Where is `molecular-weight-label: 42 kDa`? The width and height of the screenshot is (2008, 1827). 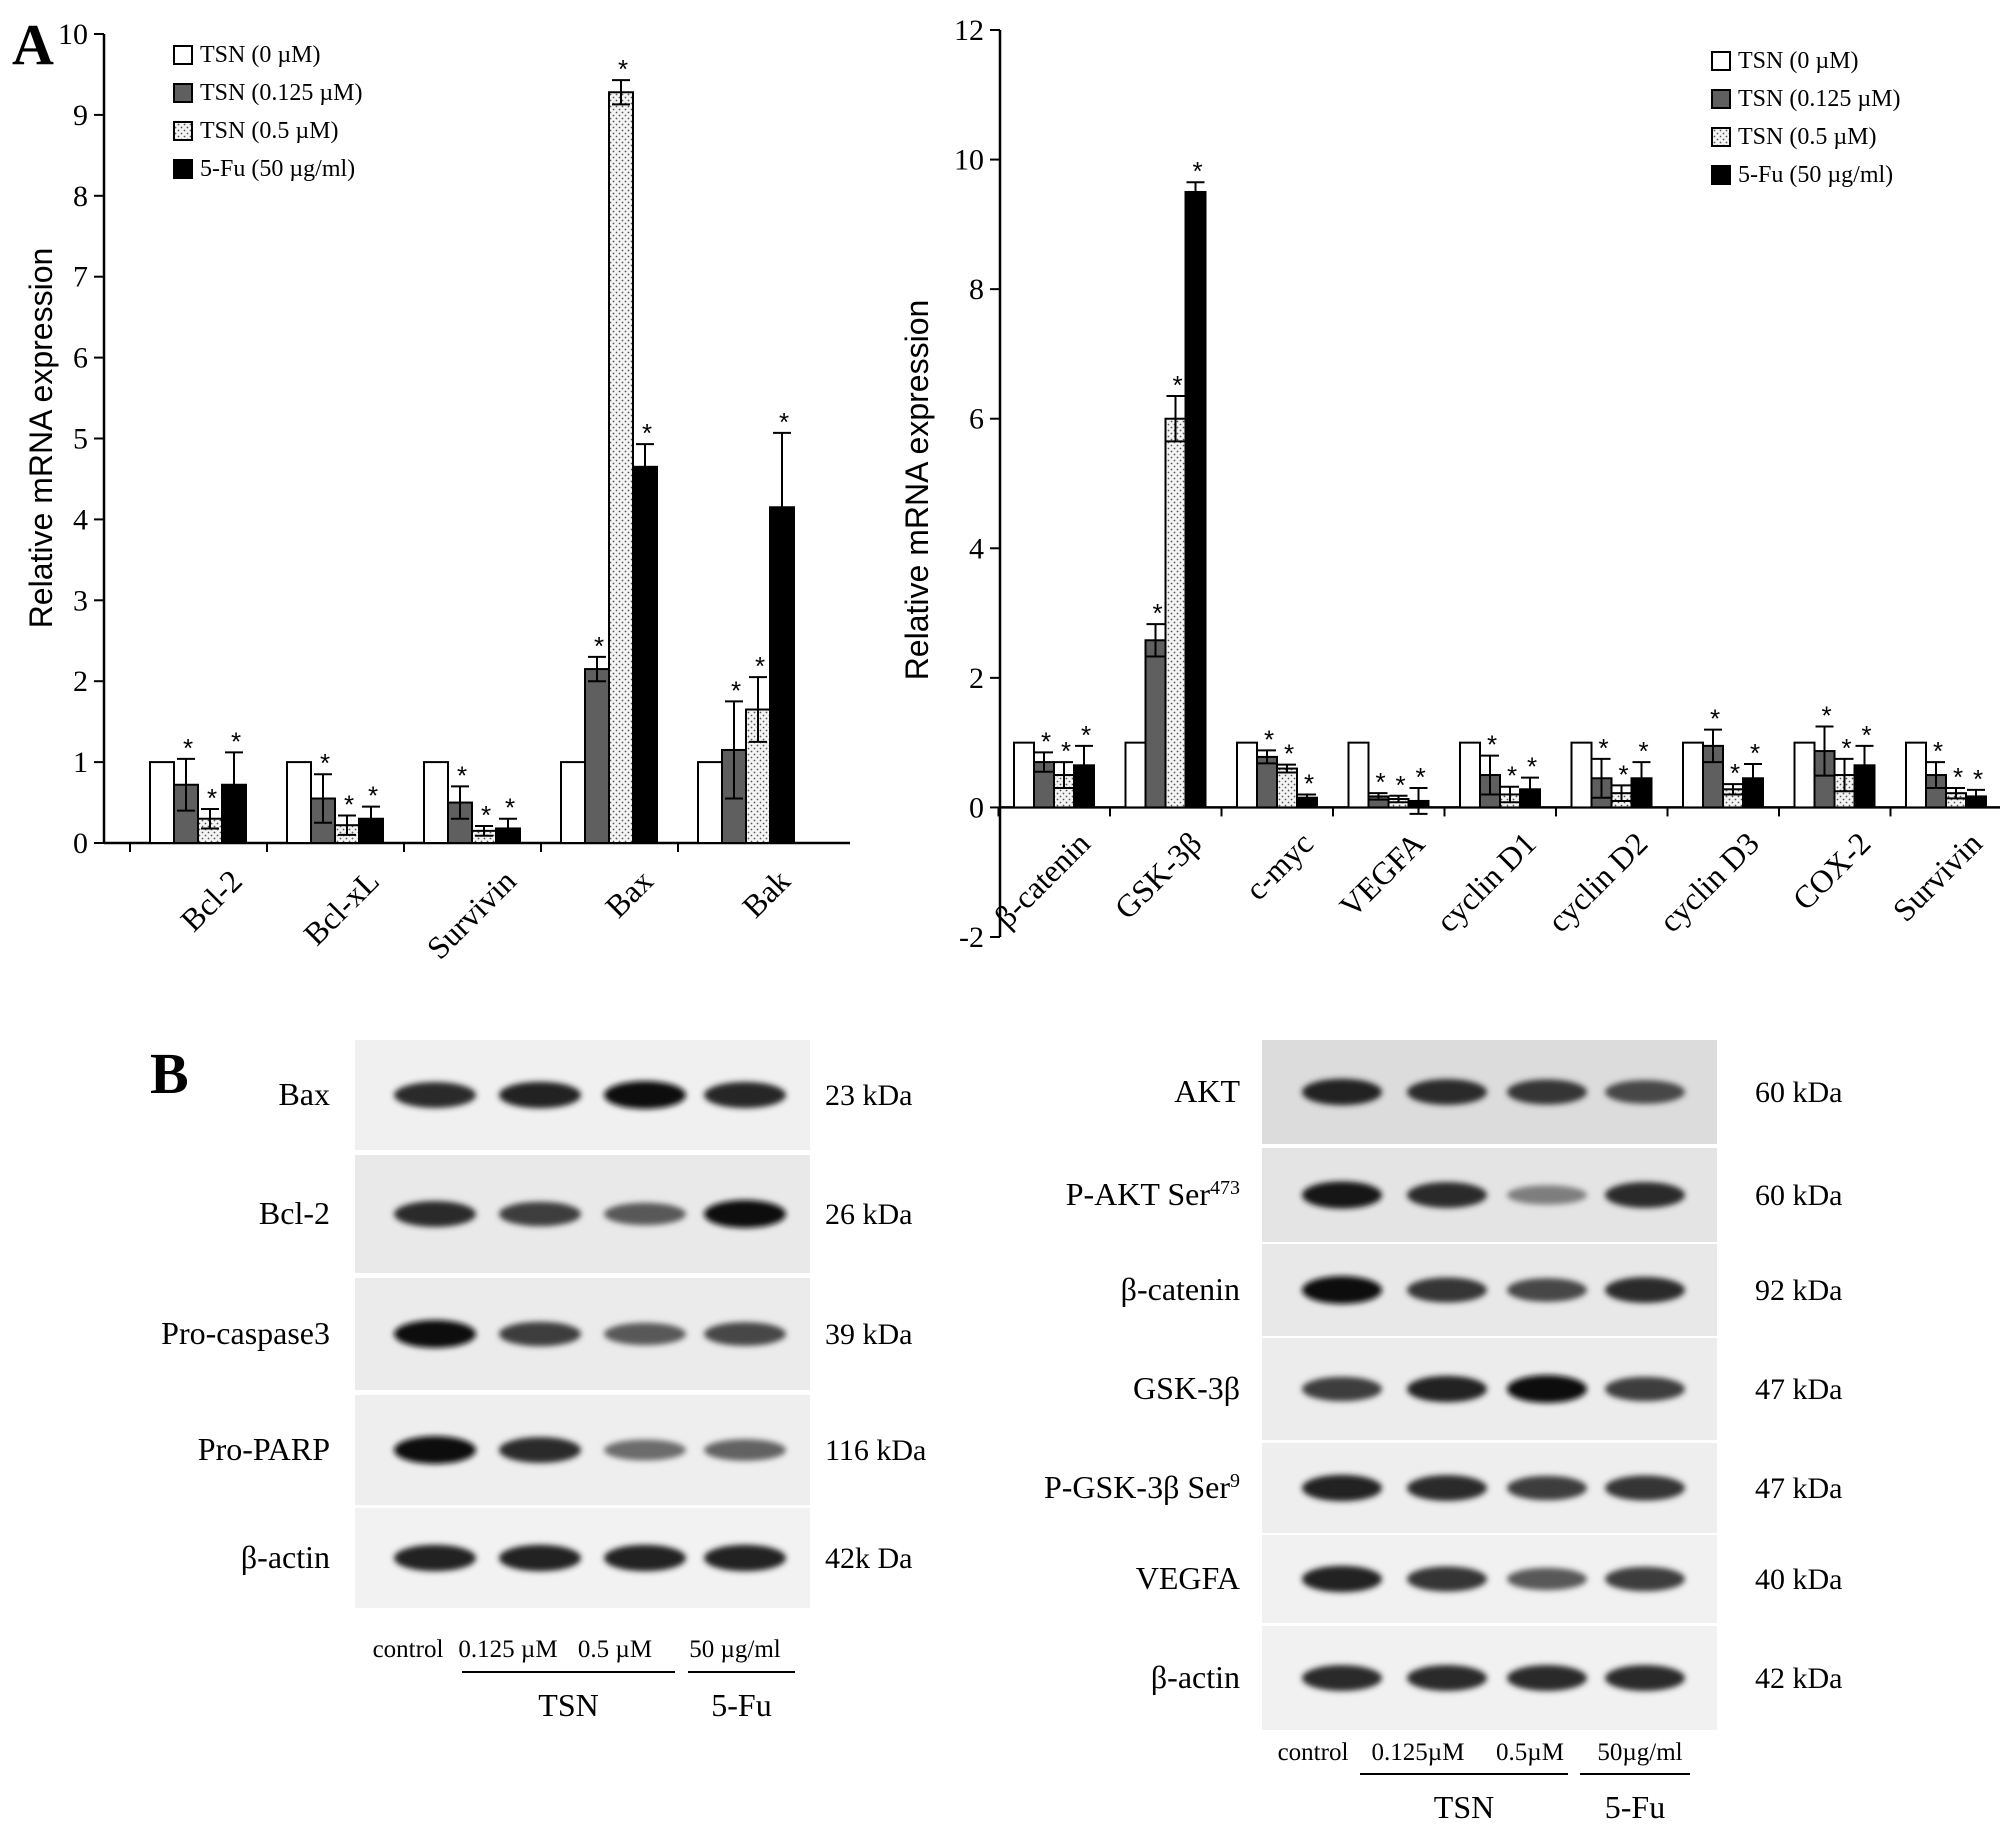
molecular-weight-label: 42 kDa is located at coordinates (1798, 1678).